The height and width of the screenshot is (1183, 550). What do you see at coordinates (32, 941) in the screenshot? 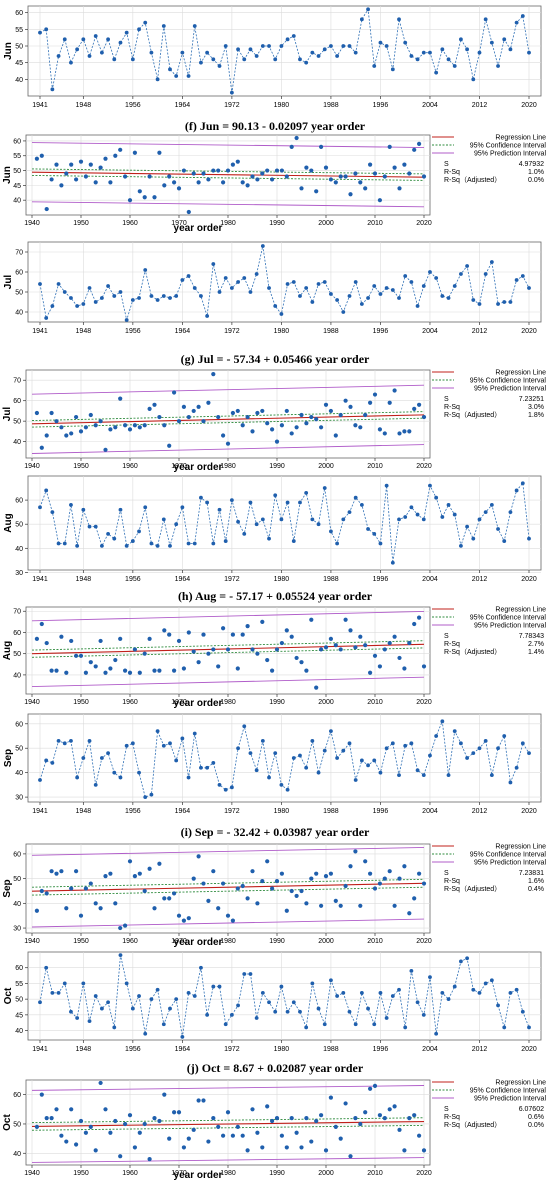
I see `x-tick-label: 1940` at bounding box center [32, 941].